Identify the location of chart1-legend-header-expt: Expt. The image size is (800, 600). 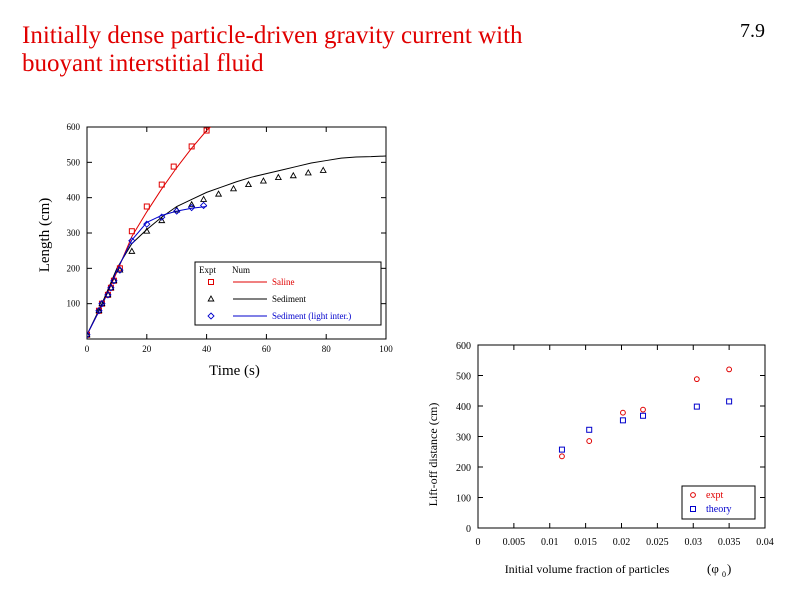
(207, 270).